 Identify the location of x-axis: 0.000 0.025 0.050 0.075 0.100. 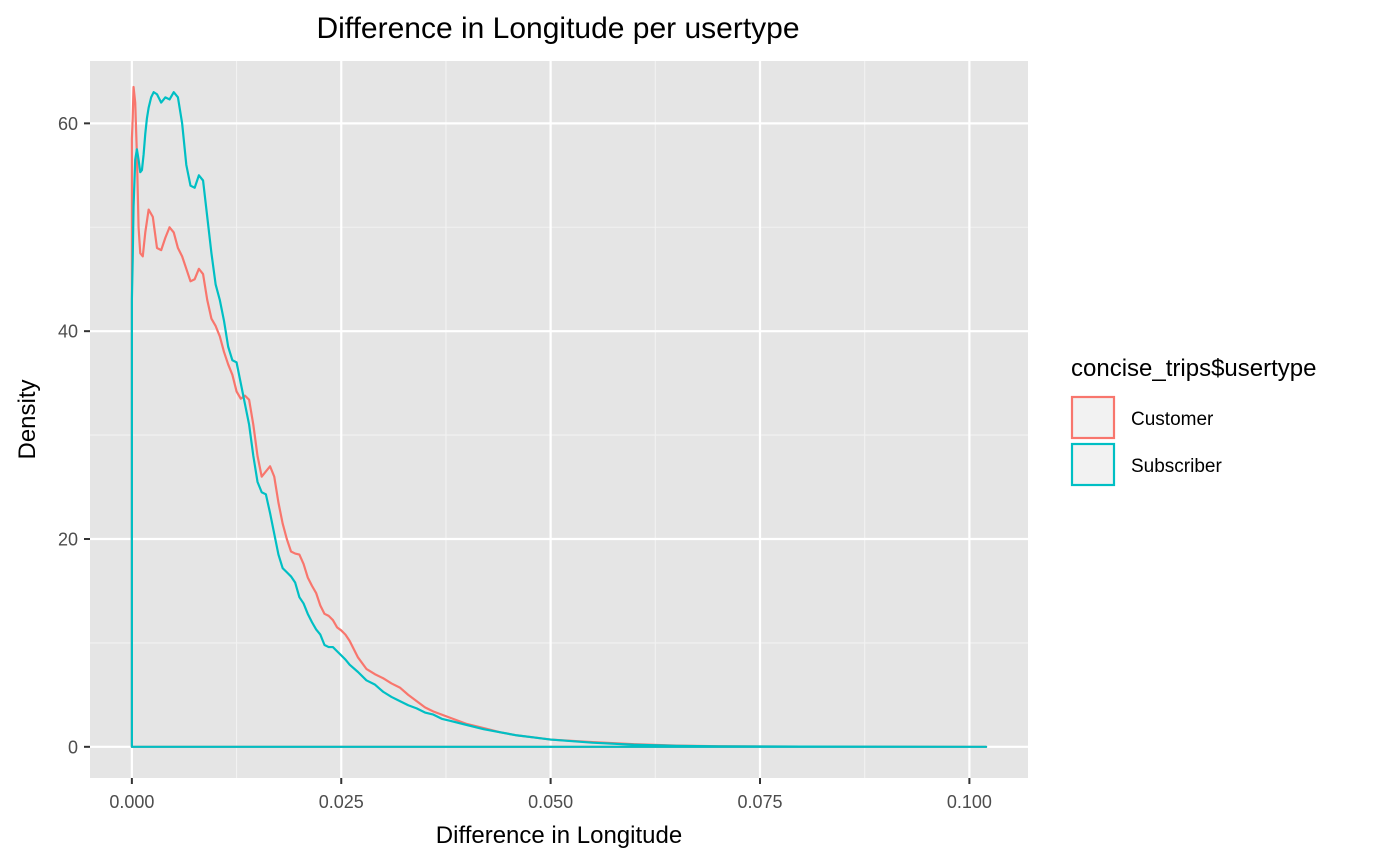
(550, 795).